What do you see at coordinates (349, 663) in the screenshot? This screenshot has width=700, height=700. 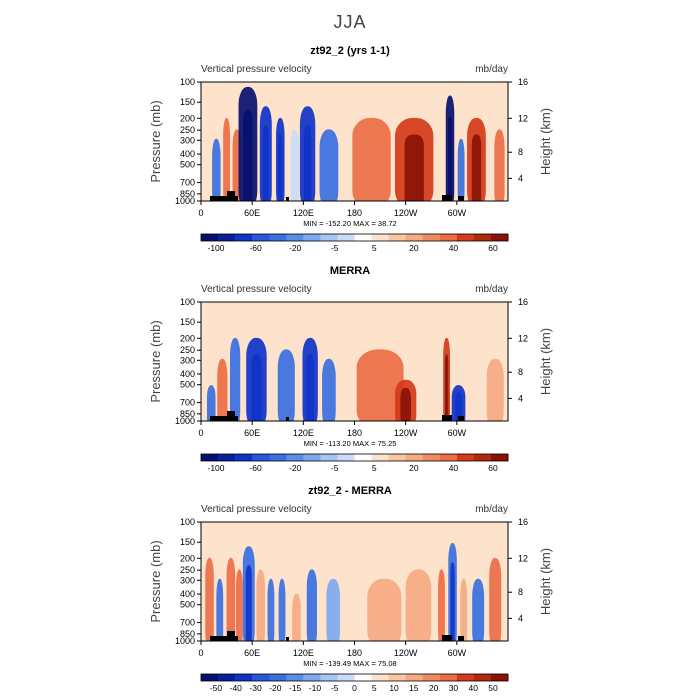 I see `stats-text: MIN = -139.49 MAX = 75.08` at bounding box center [349, 663].